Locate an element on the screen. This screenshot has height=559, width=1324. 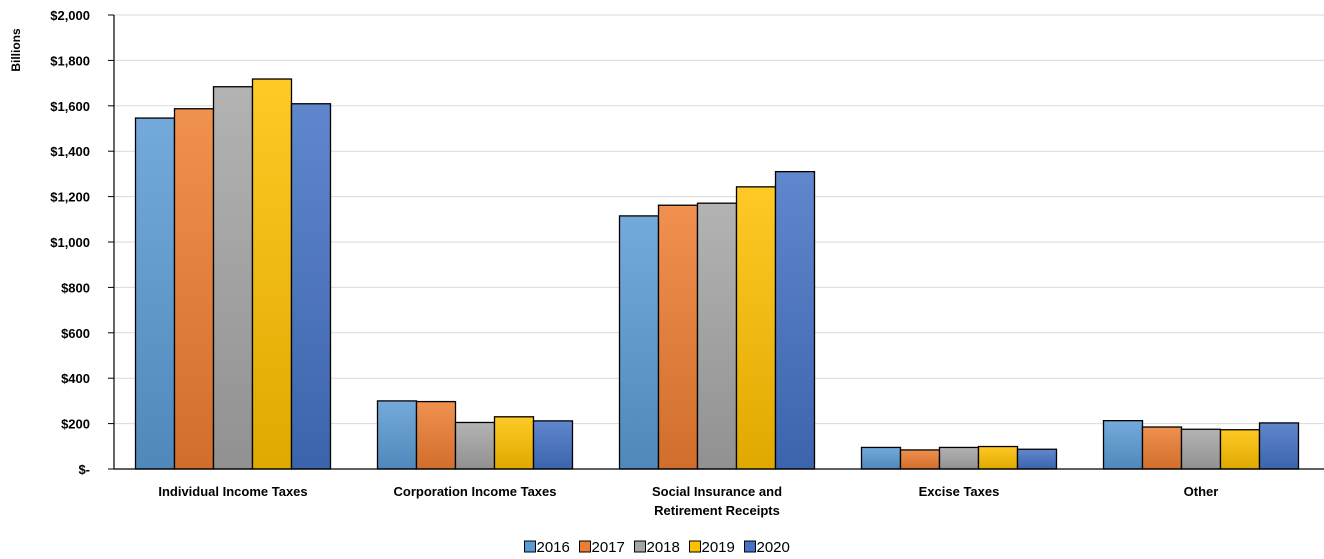
y-tick-label: $1,200 is located at coordinates (70, 197).